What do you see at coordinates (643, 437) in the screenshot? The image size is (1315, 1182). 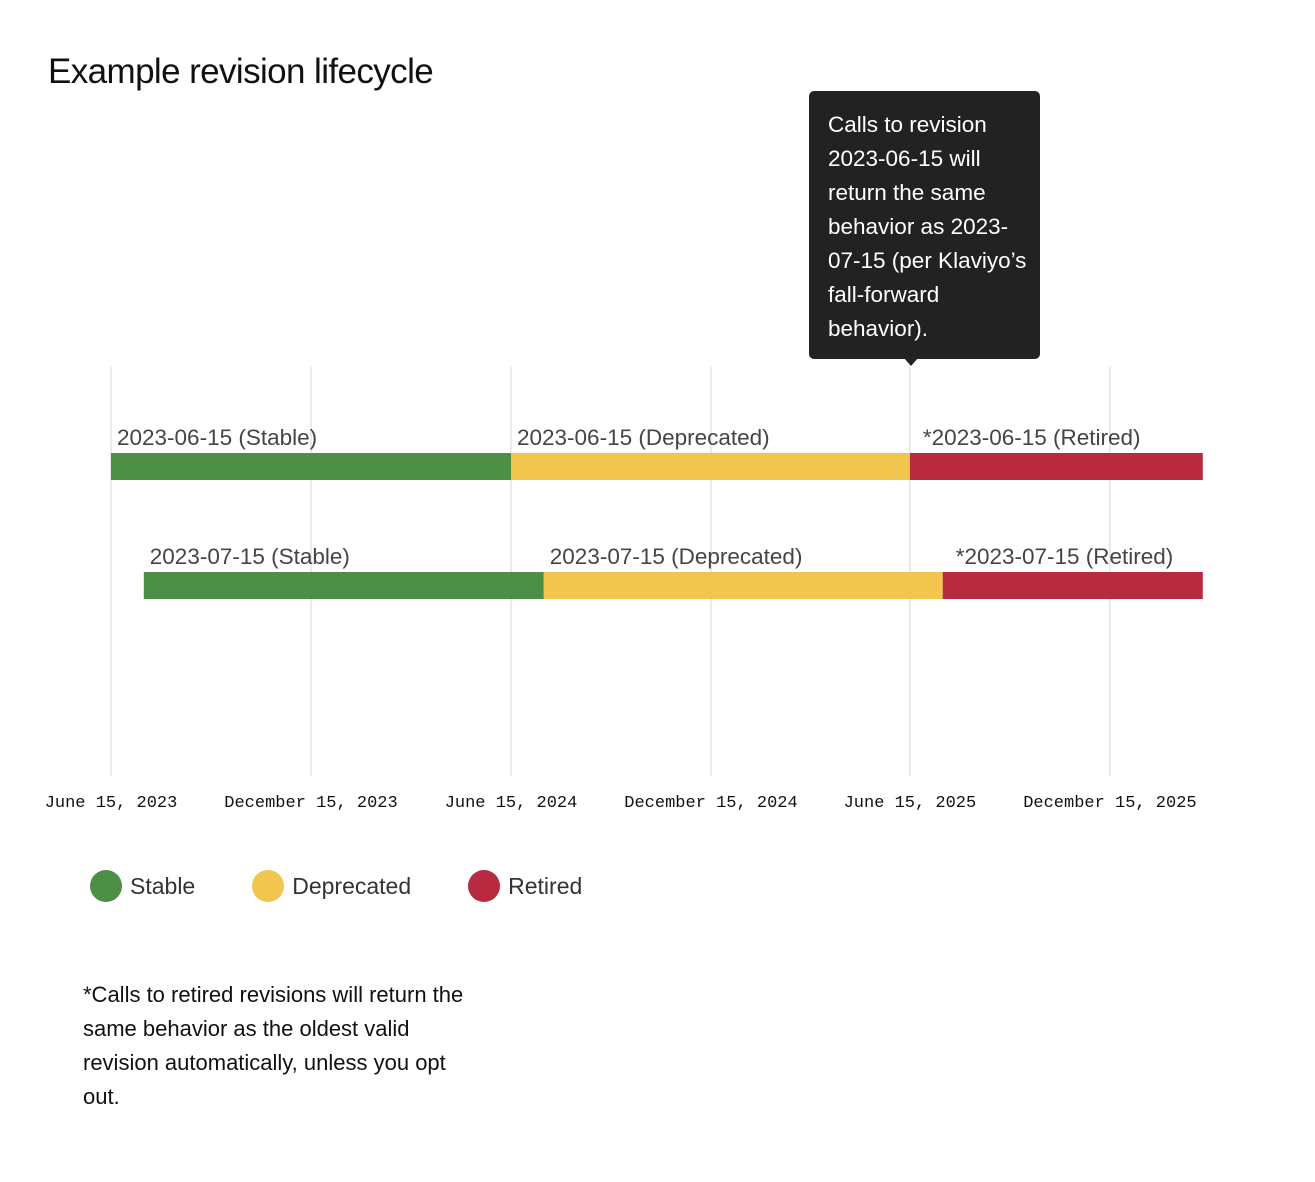 I see `bar-label-2023-06-15-deprecated: 2023-06-15 (Deprecated)` at bounding box center [643, 437].